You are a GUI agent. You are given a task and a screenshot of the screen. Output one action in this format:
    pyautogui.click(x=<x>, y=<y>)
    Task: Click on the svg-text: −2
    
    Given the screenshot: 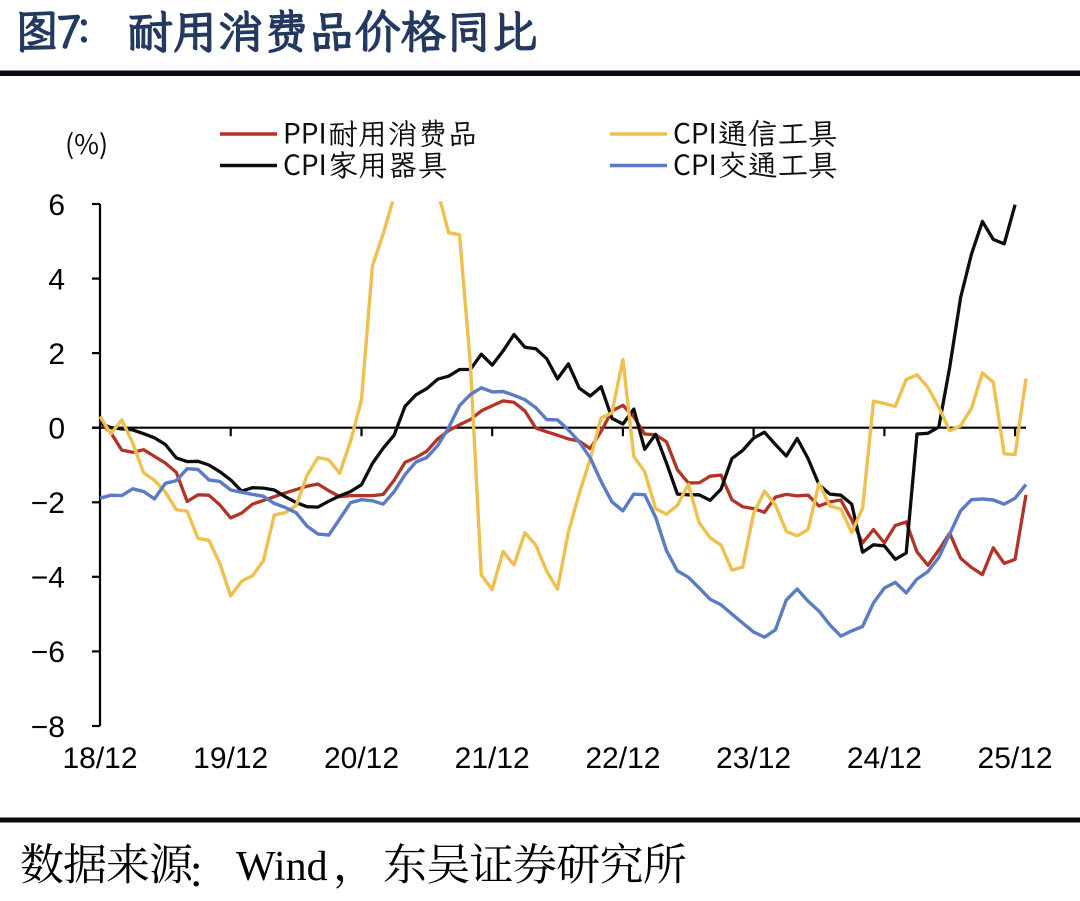 What is the action you would take?
    pyautogui.click(x=48, y=503)
    